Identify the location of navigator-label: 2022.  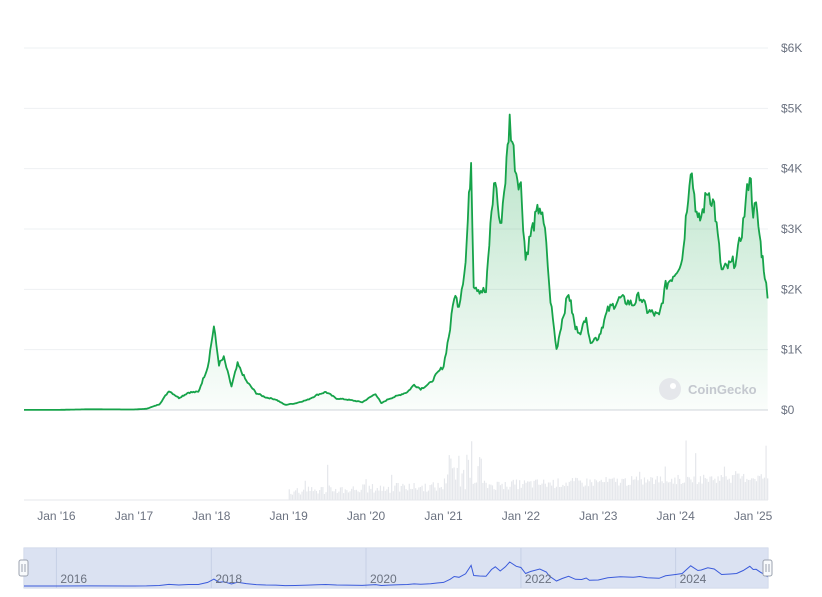
(538, 579).